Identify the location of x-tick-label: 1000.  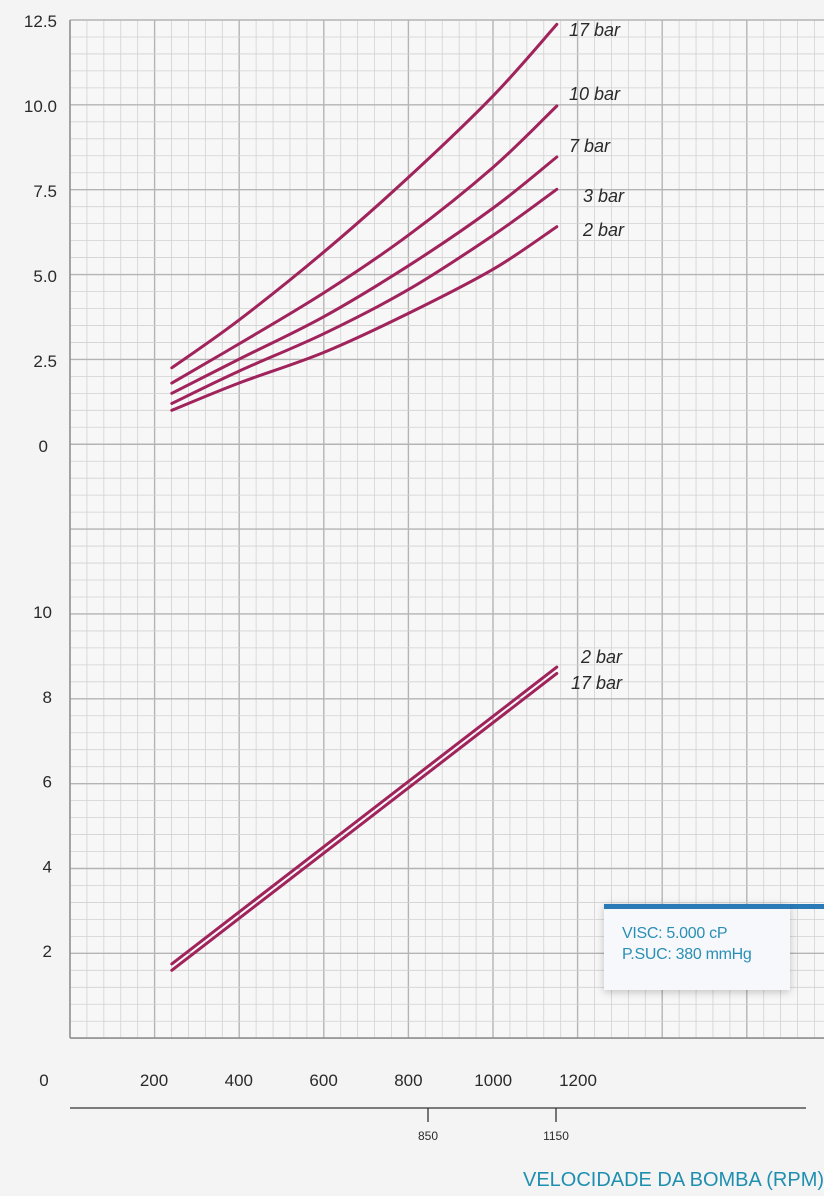
(493, 1080).